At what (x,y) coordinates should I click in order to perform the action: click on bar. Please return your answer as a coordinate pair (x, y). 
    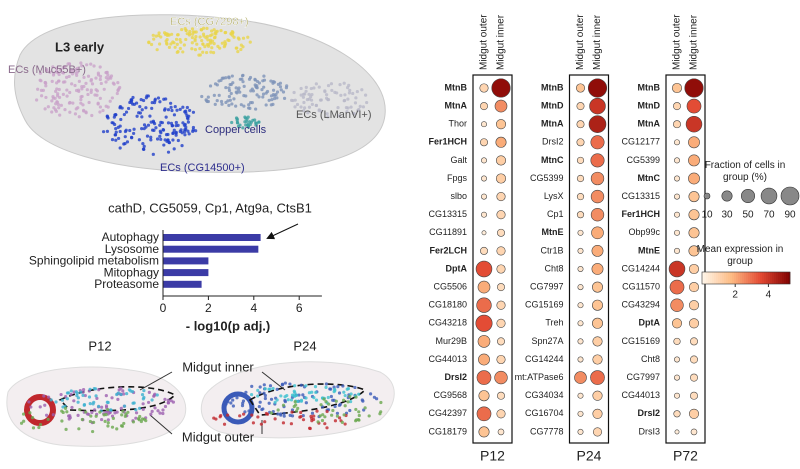
    Looking at the image, I should click on (186, 273).